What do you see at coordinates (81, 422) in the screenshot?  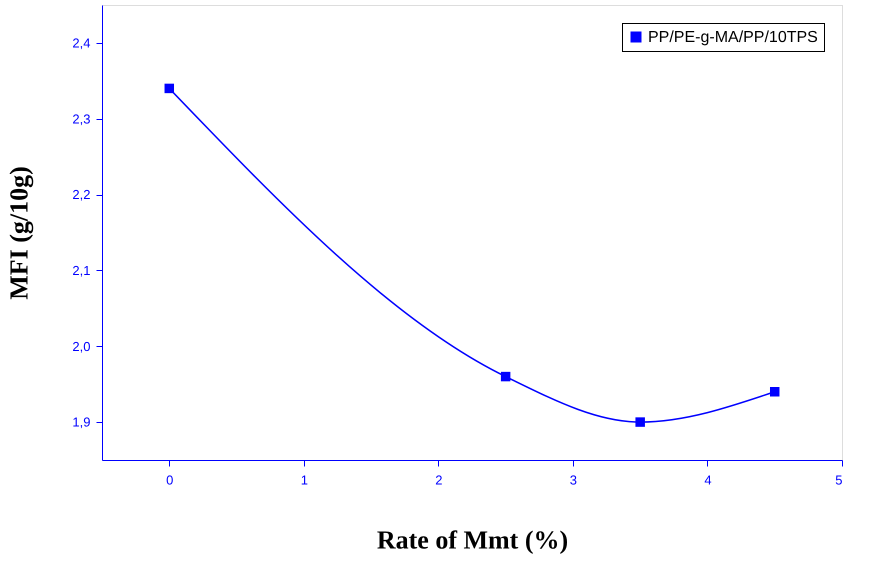 I see `y-tick-label: 1,9` at bounding box center [81, 422].